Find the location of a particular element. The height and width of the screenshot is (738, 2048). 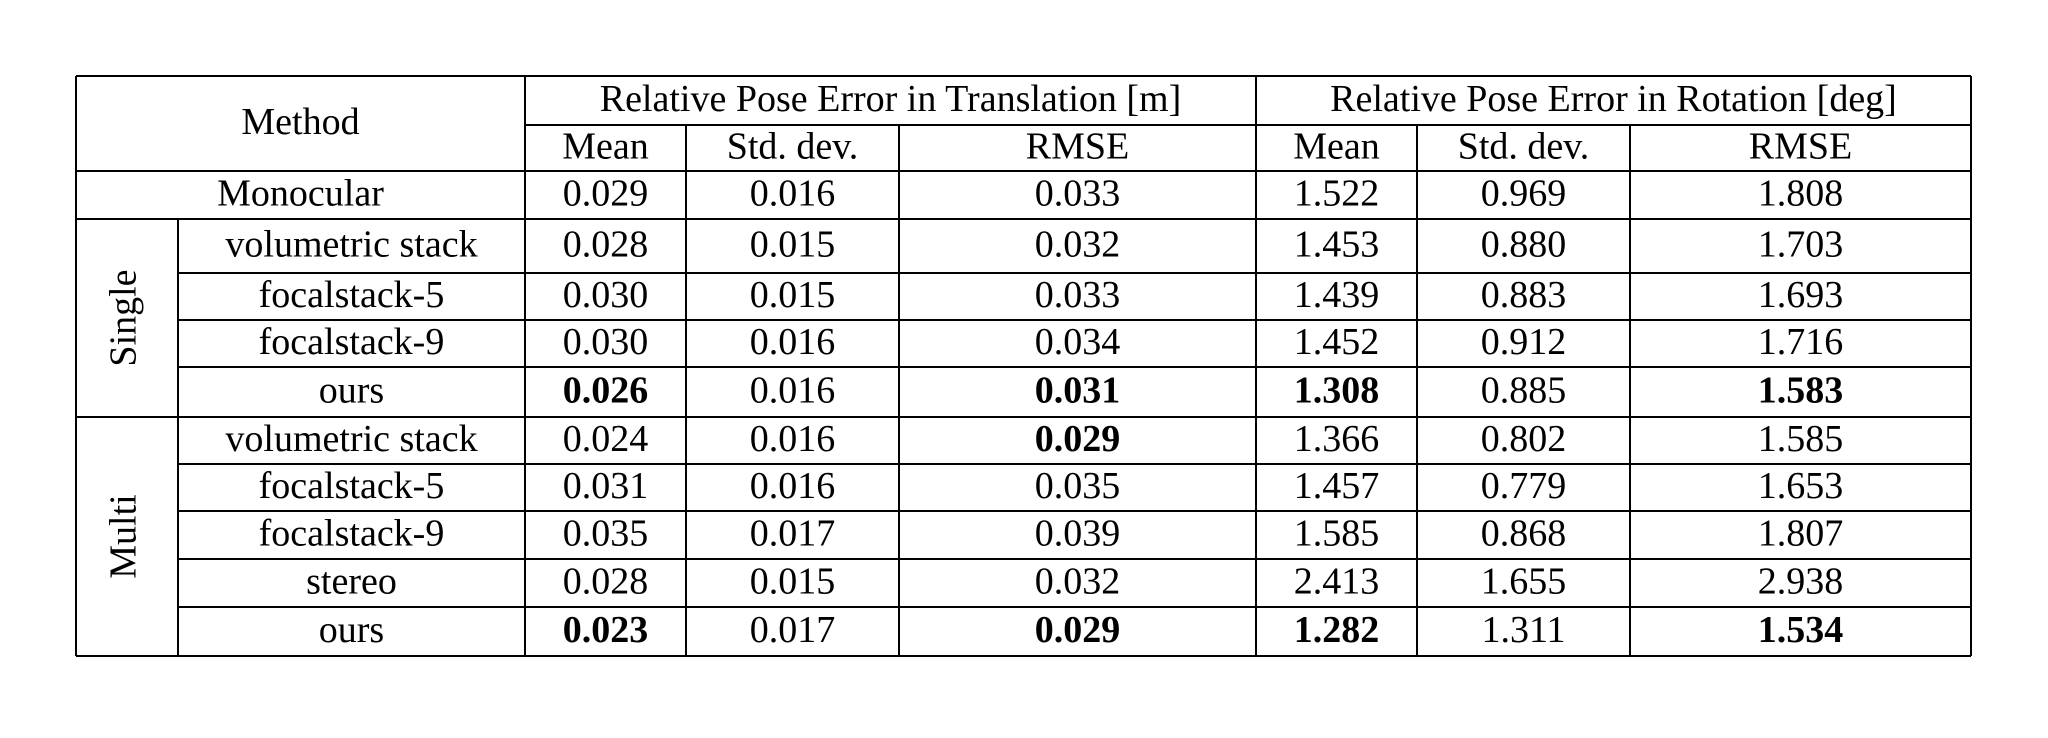

value-cell: 1.366 is located at coordinates (1337, 439).